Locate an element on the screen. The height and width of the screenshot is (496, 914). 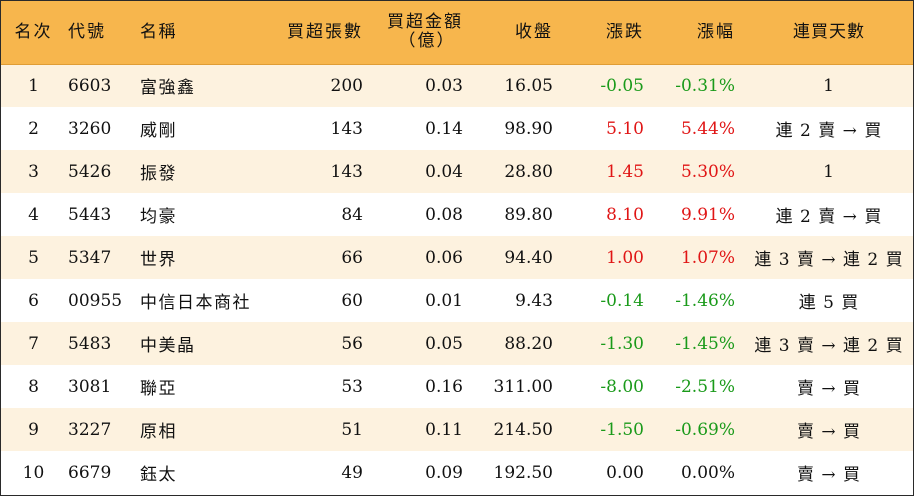
cell-rank: 6 is located at coordinates (33, 300).